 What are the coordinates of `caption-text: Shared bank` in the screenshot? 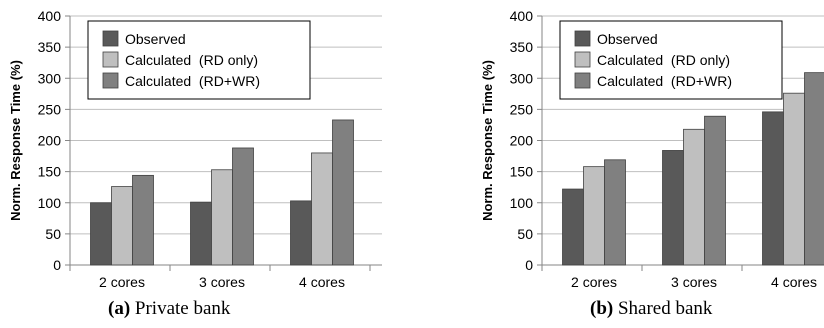 It's located at (665, 308).